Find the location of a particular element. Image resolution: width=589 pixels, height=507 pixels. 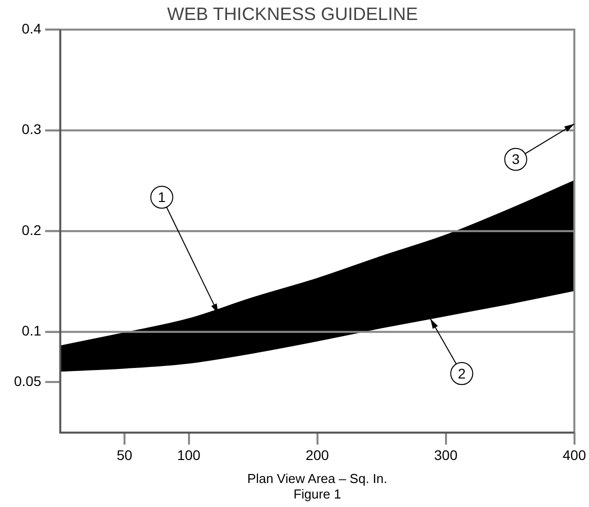

y-tick-label: 0.1 is located at coordinates (32, 330).